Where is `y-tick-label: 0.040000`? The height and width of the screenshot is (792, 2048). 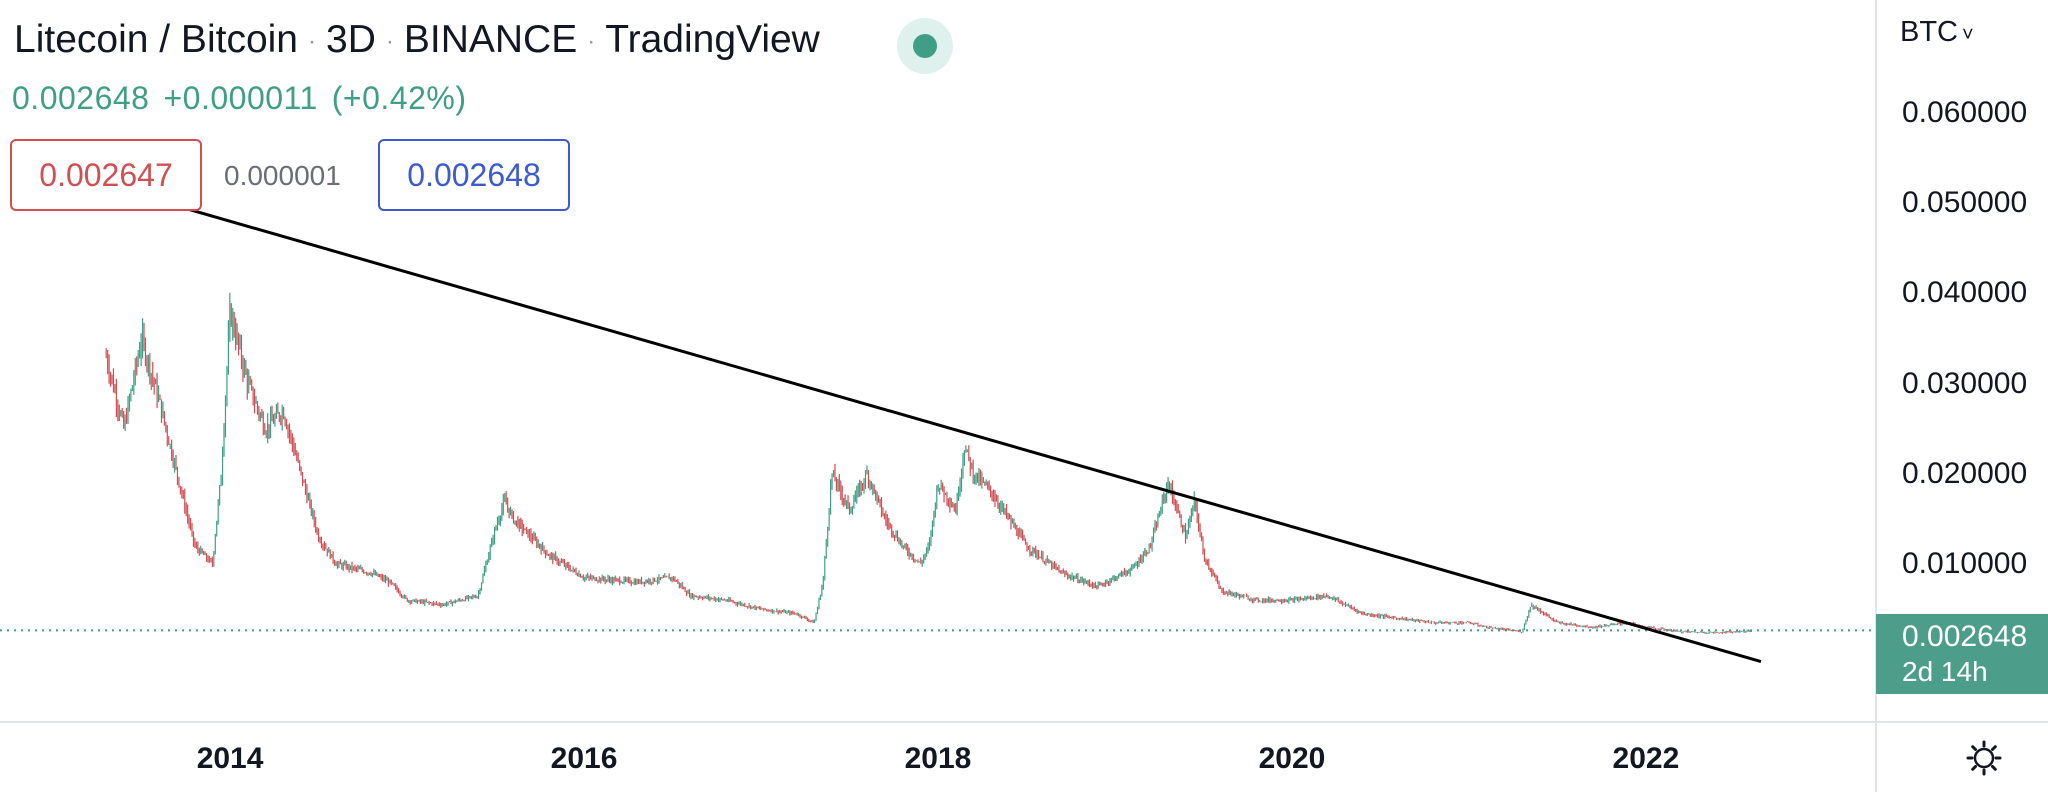
y-tick-label: 0.040000 is located at coordinates (1965, 293).